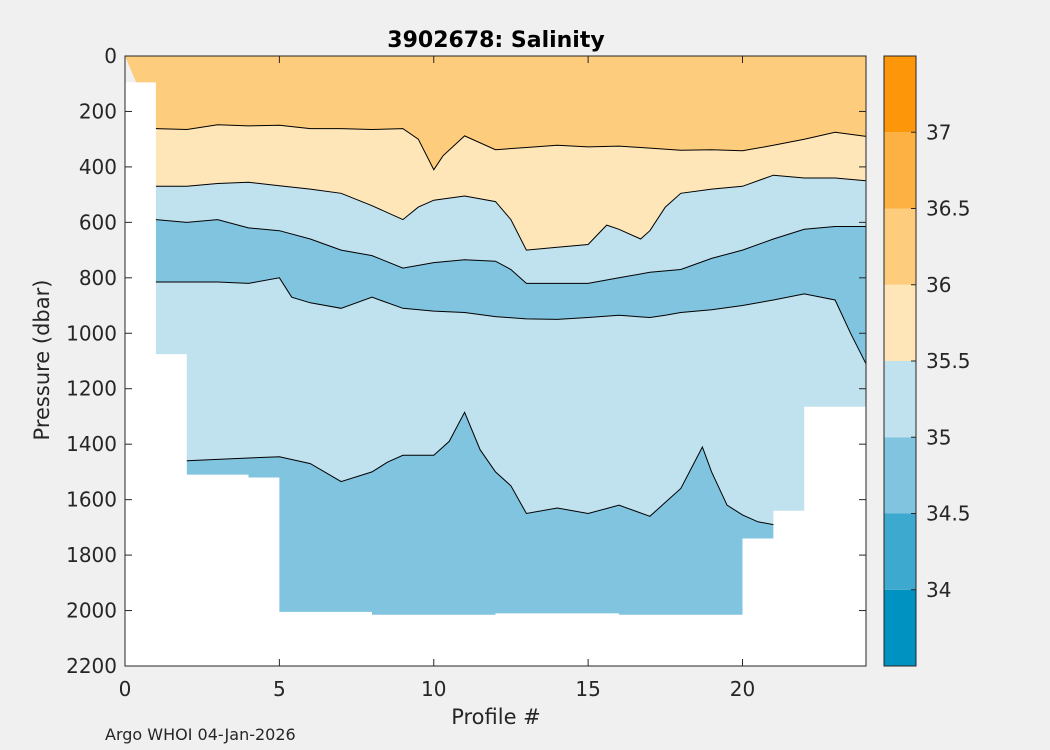  I want to click on colorbar-tick-label: 34.5, so click(948, 514).